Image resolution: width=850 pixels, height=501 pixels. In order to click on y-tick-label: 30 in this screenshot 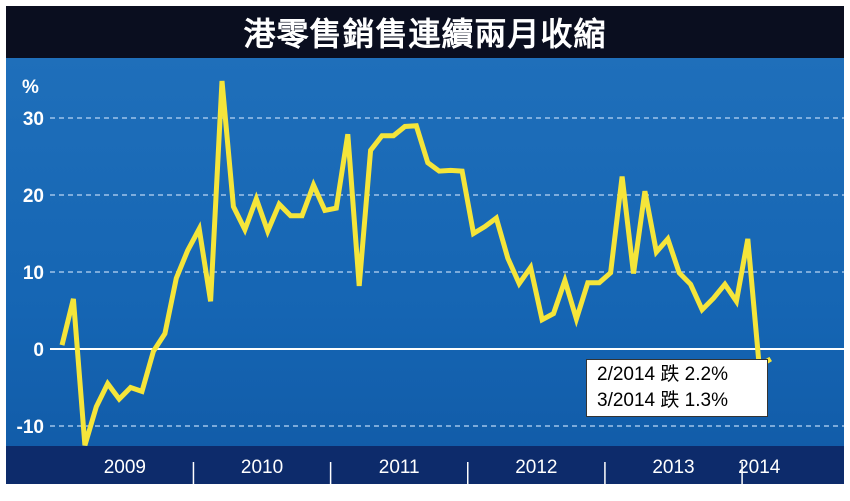, I will do `click(33, 119)`.